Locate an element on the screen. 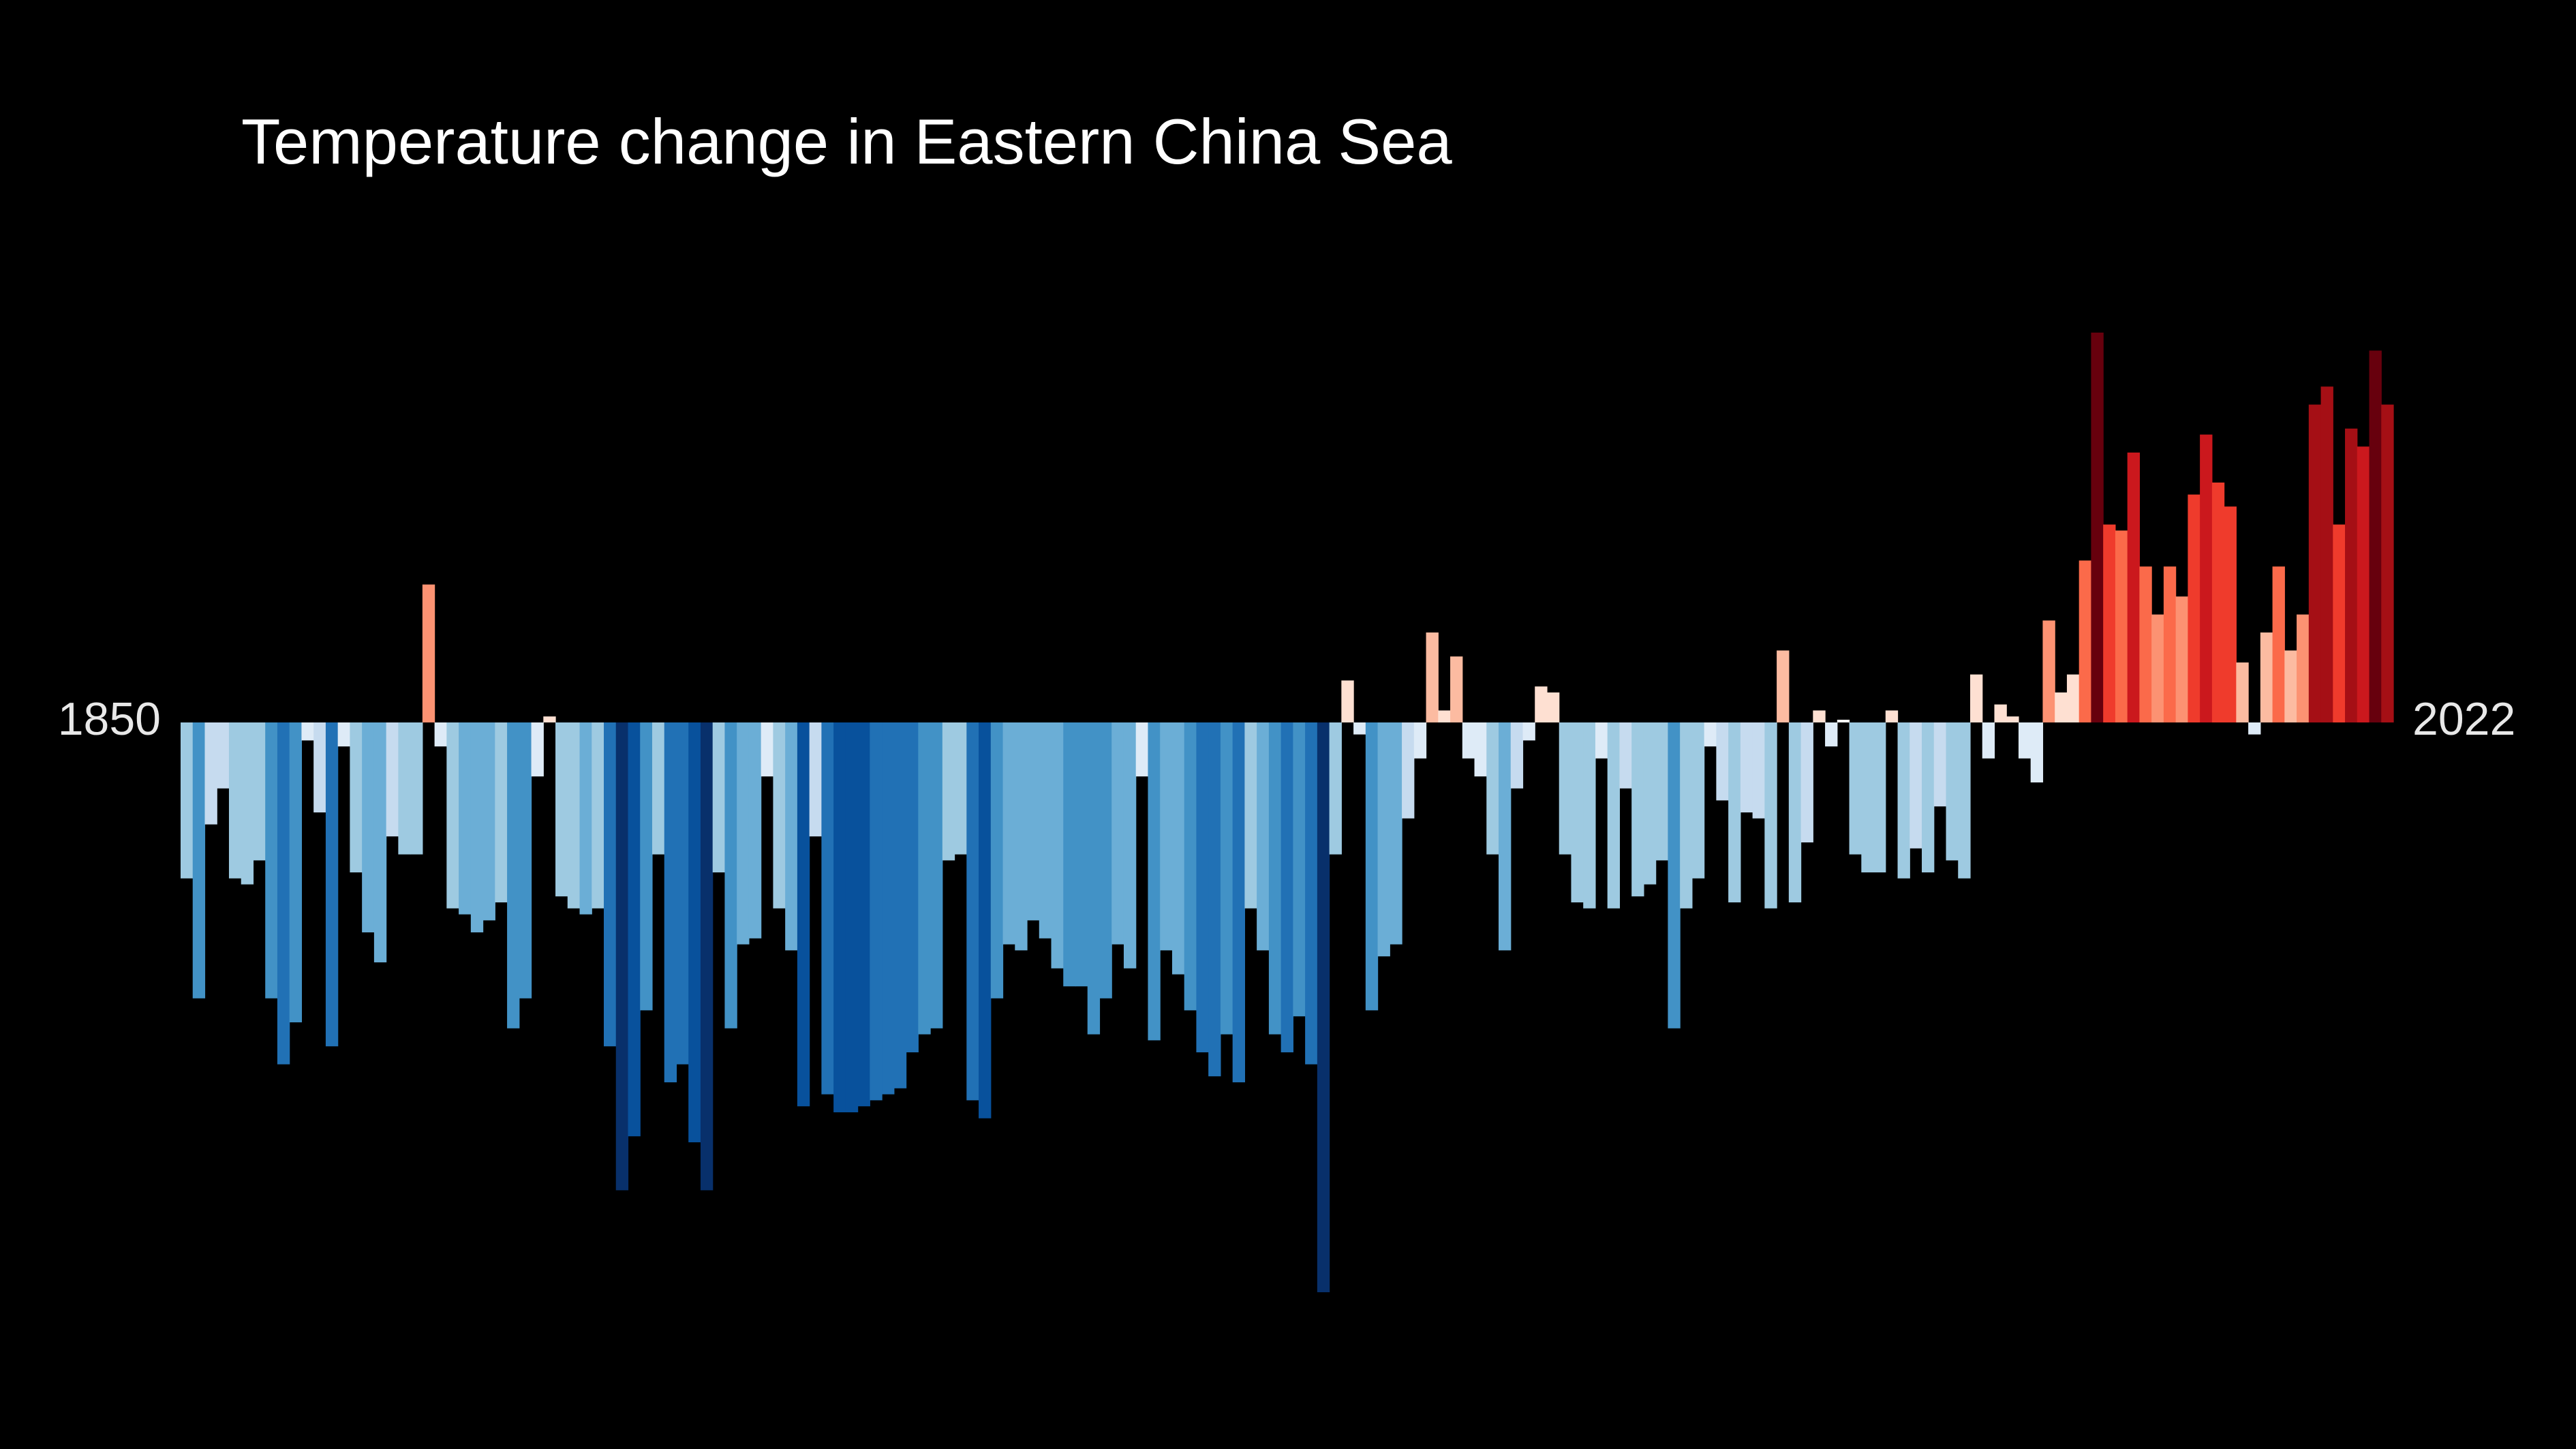 The image size is (2576, 1449). bar-1942 is located at coordinates (1299, 870).